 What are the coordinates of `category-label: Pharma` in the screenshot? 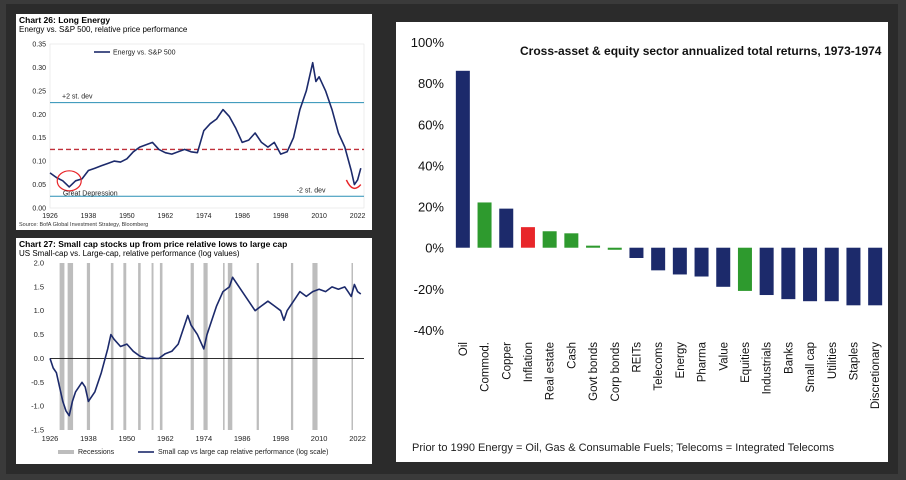 It's located at (703, 361).